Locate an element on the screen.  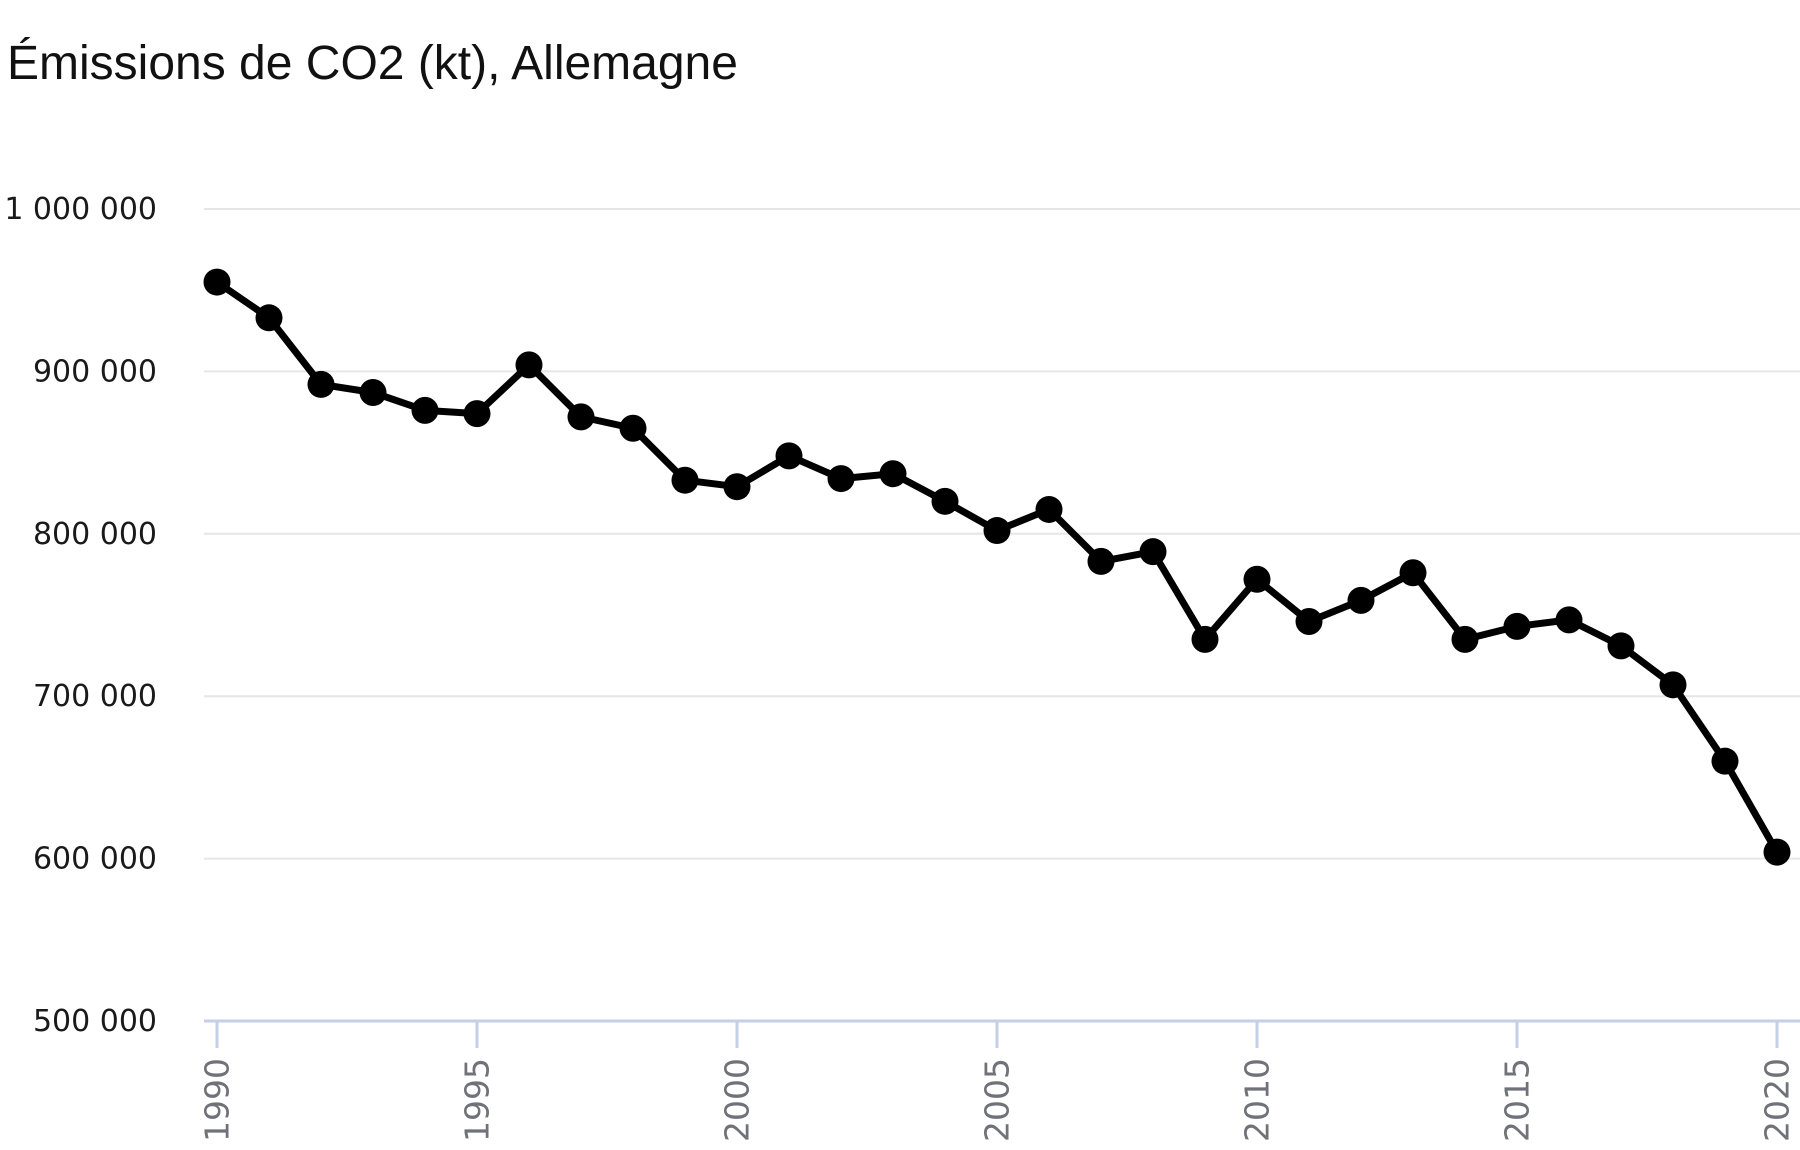
x-tick-label: 2005 is located at coordinates (997, 1100).